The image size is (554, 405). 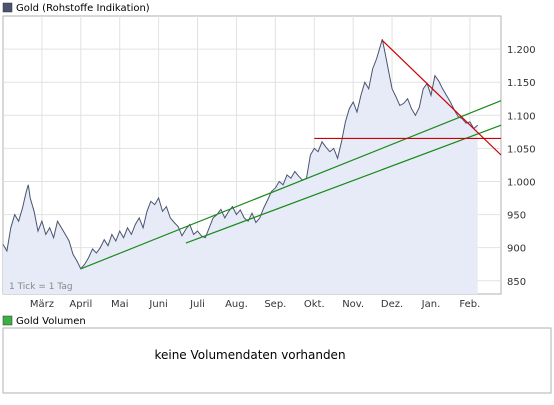 I want to click on y-tick-label: 1.200, so click(x=521, y=50).